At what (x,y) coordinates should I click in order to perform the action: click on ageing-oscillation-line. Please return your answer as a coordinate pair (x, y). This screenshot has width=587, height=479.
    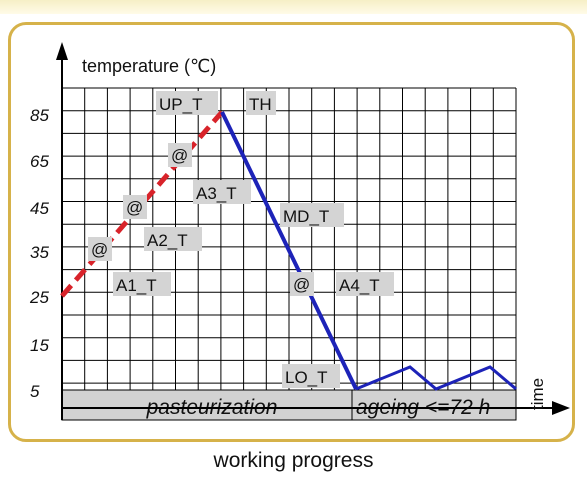
    Looking at the image, I should click on (436, 378).